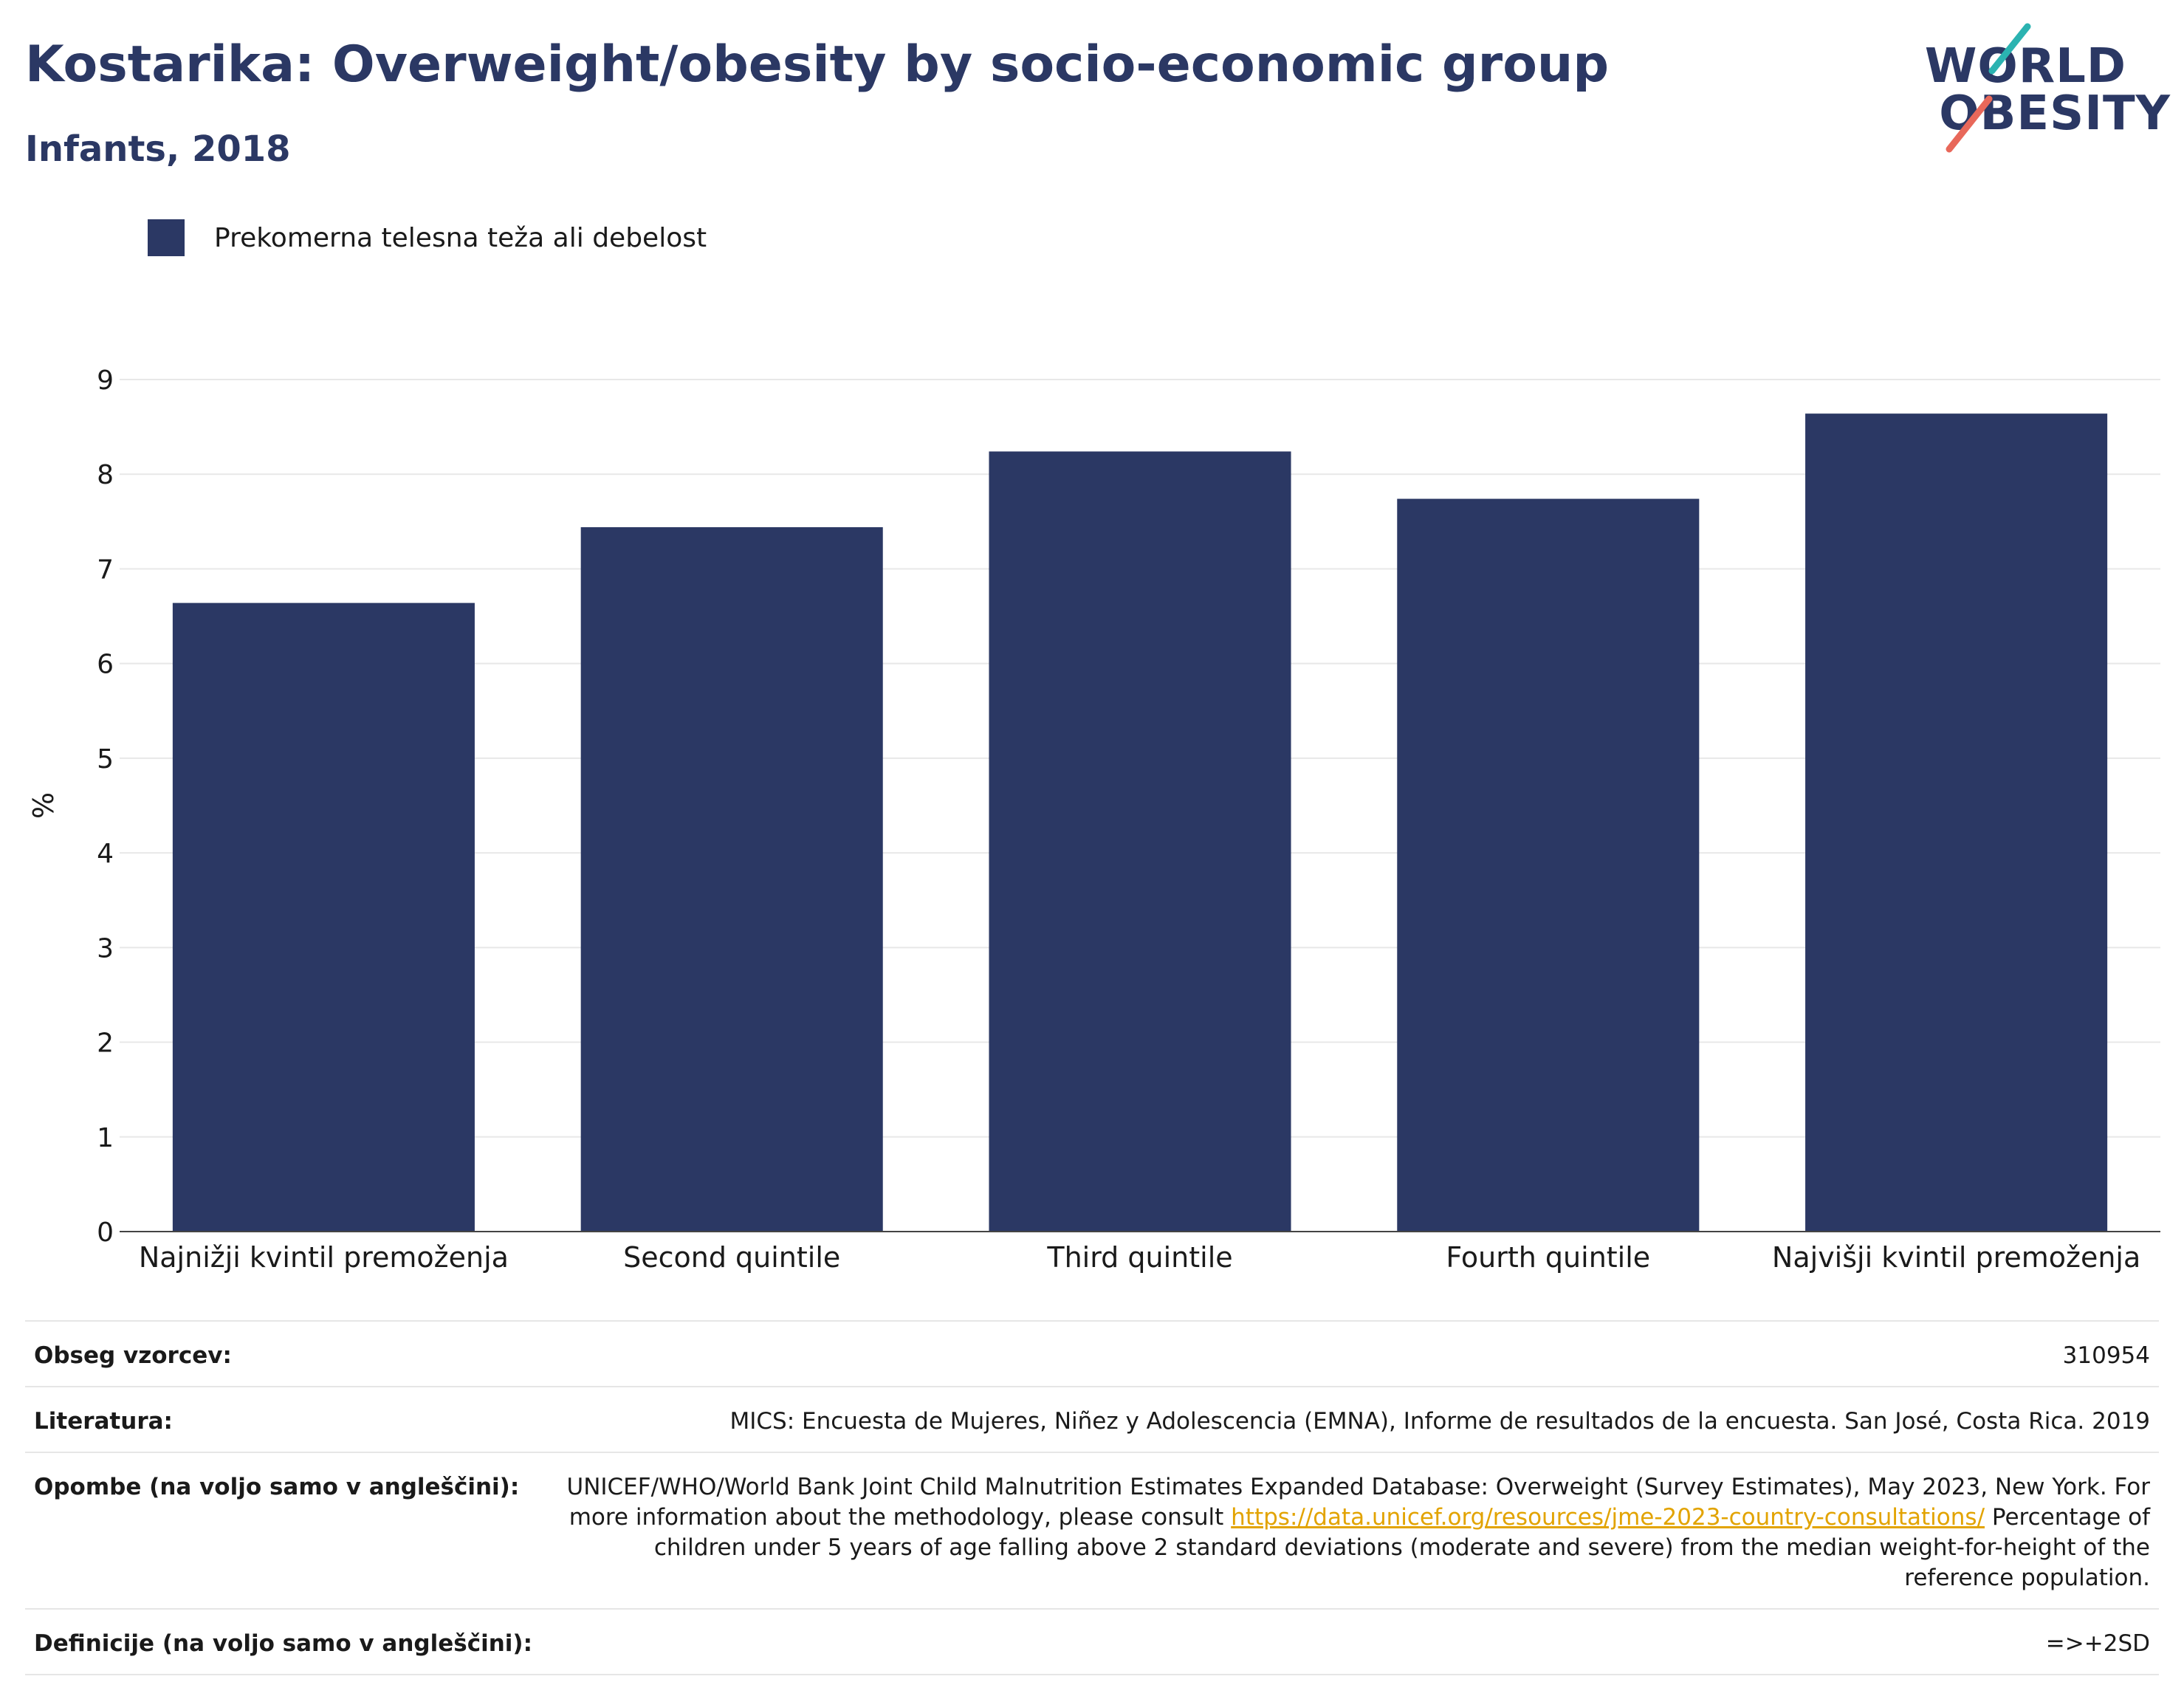 This screenshot has height=1696, width=2184. Describe the element at coordinates (461, 237) in the screenshot. I see `legend-label: Prekomerna telesna teža ali debelost` at that location.